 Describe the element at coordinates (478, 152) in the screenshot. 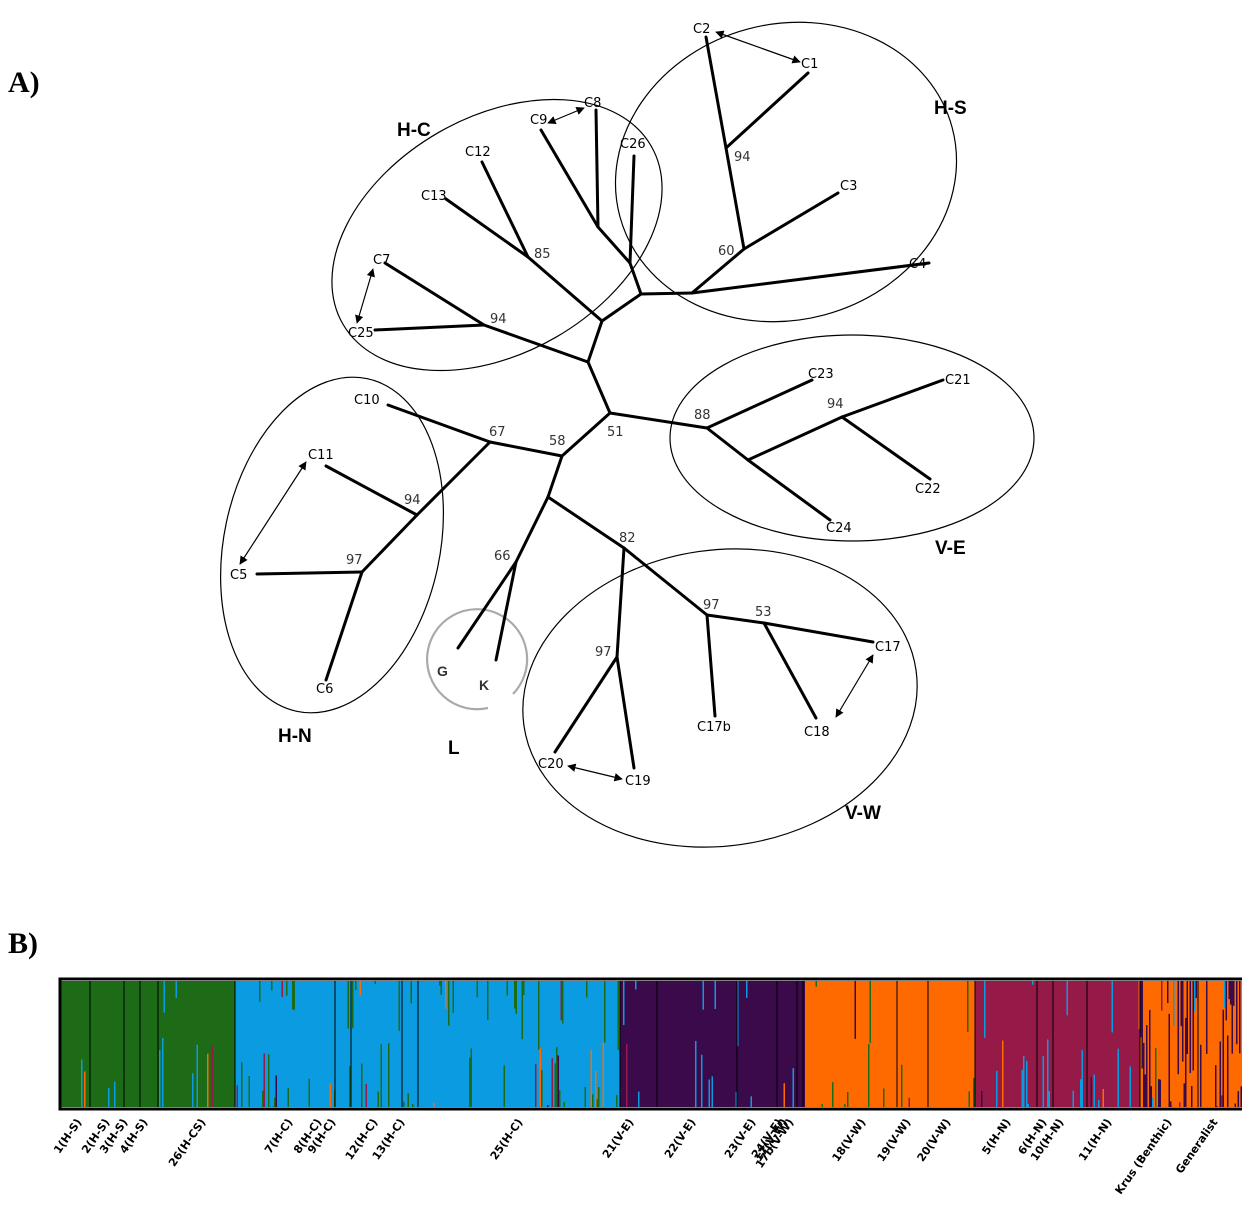

I see `leaf-label: C12` at that location.